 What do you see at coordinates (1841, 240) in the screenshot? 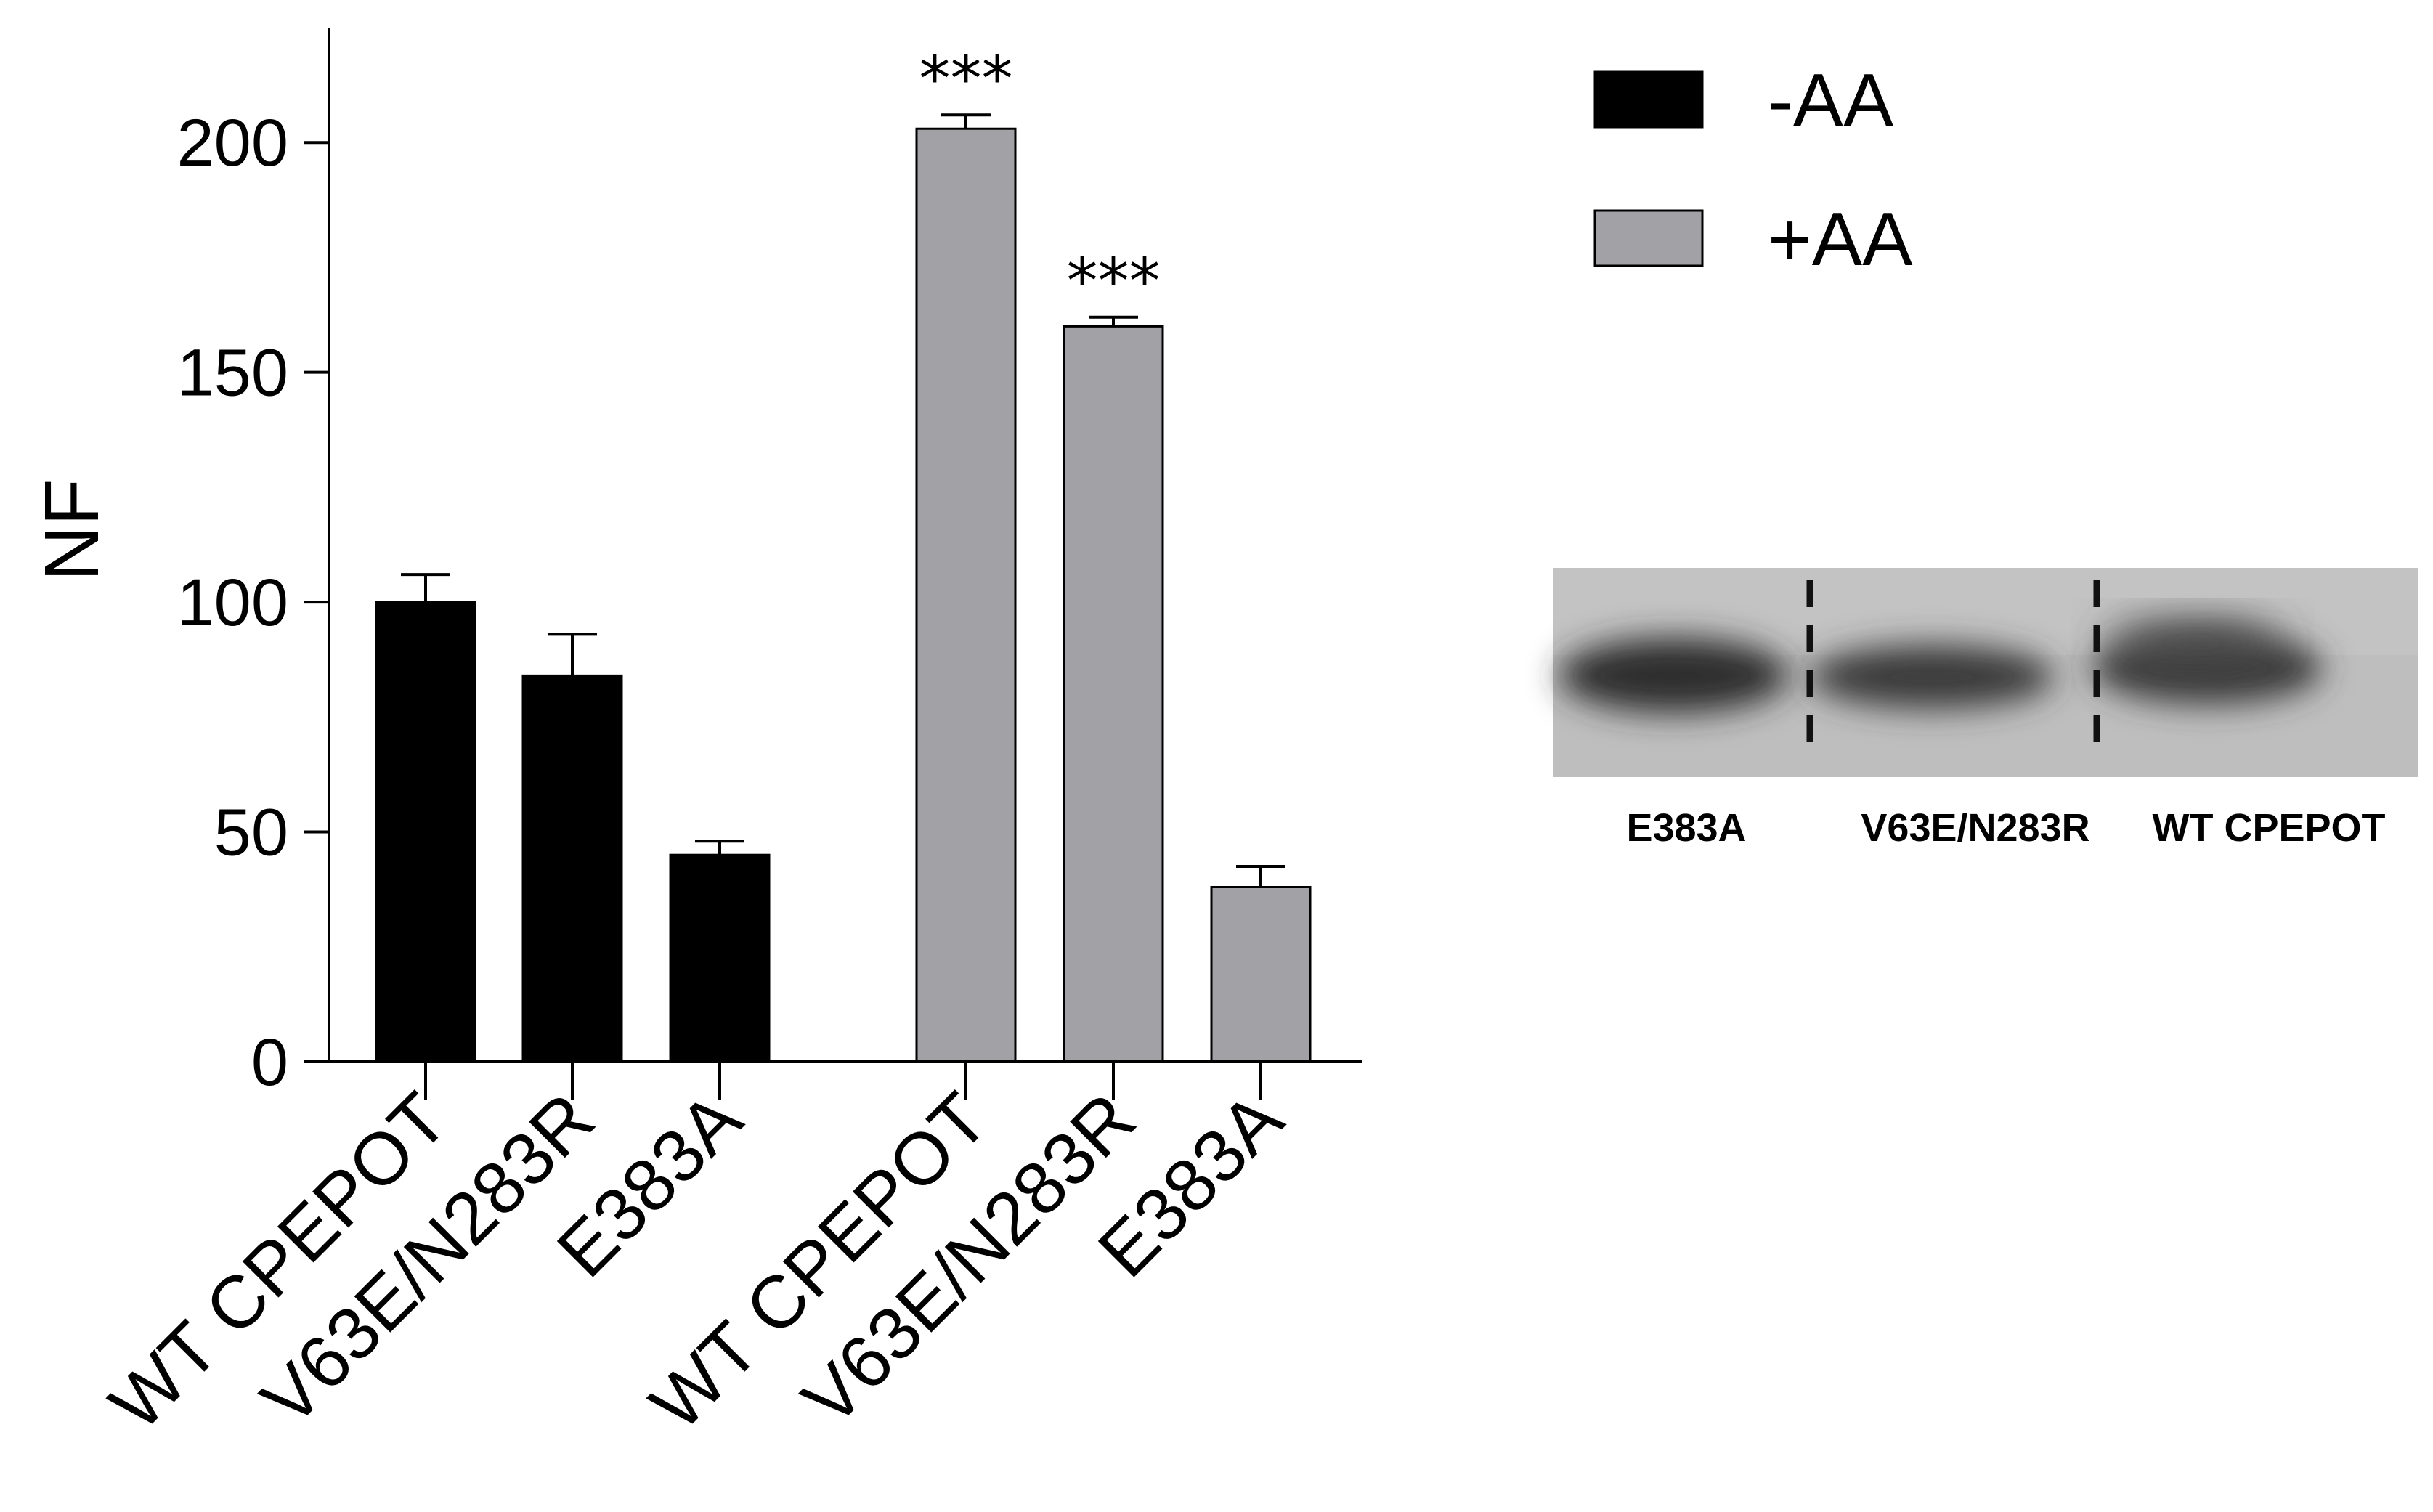
I see `legend-label-plus-aa: +AA` at bounding box center [1841, 240].